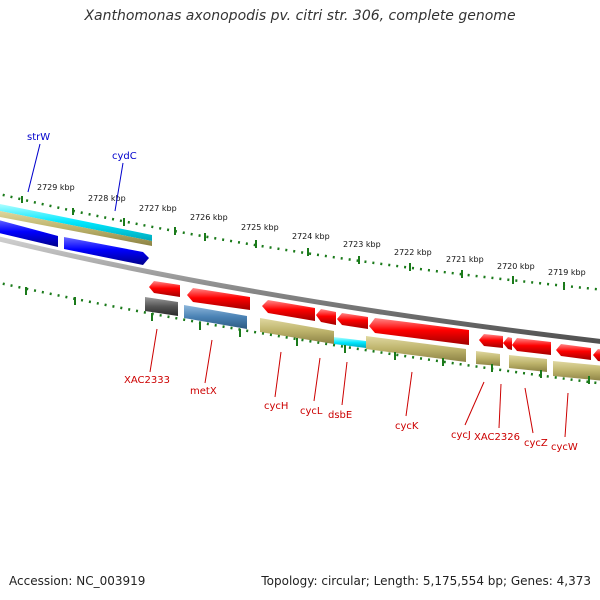  What do you see at coordinates (461, 435) in the screenshot?
I see `gene-label-cycJ: cycJ` at bounding box center [461, 435].